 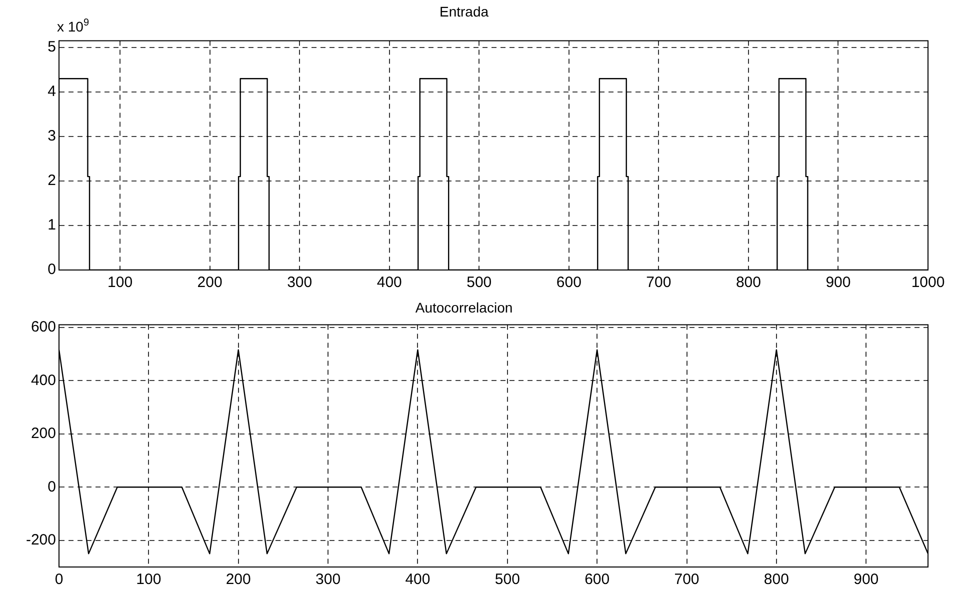 I want to click on y-tick-label: 5, so click(x=52, y=47).